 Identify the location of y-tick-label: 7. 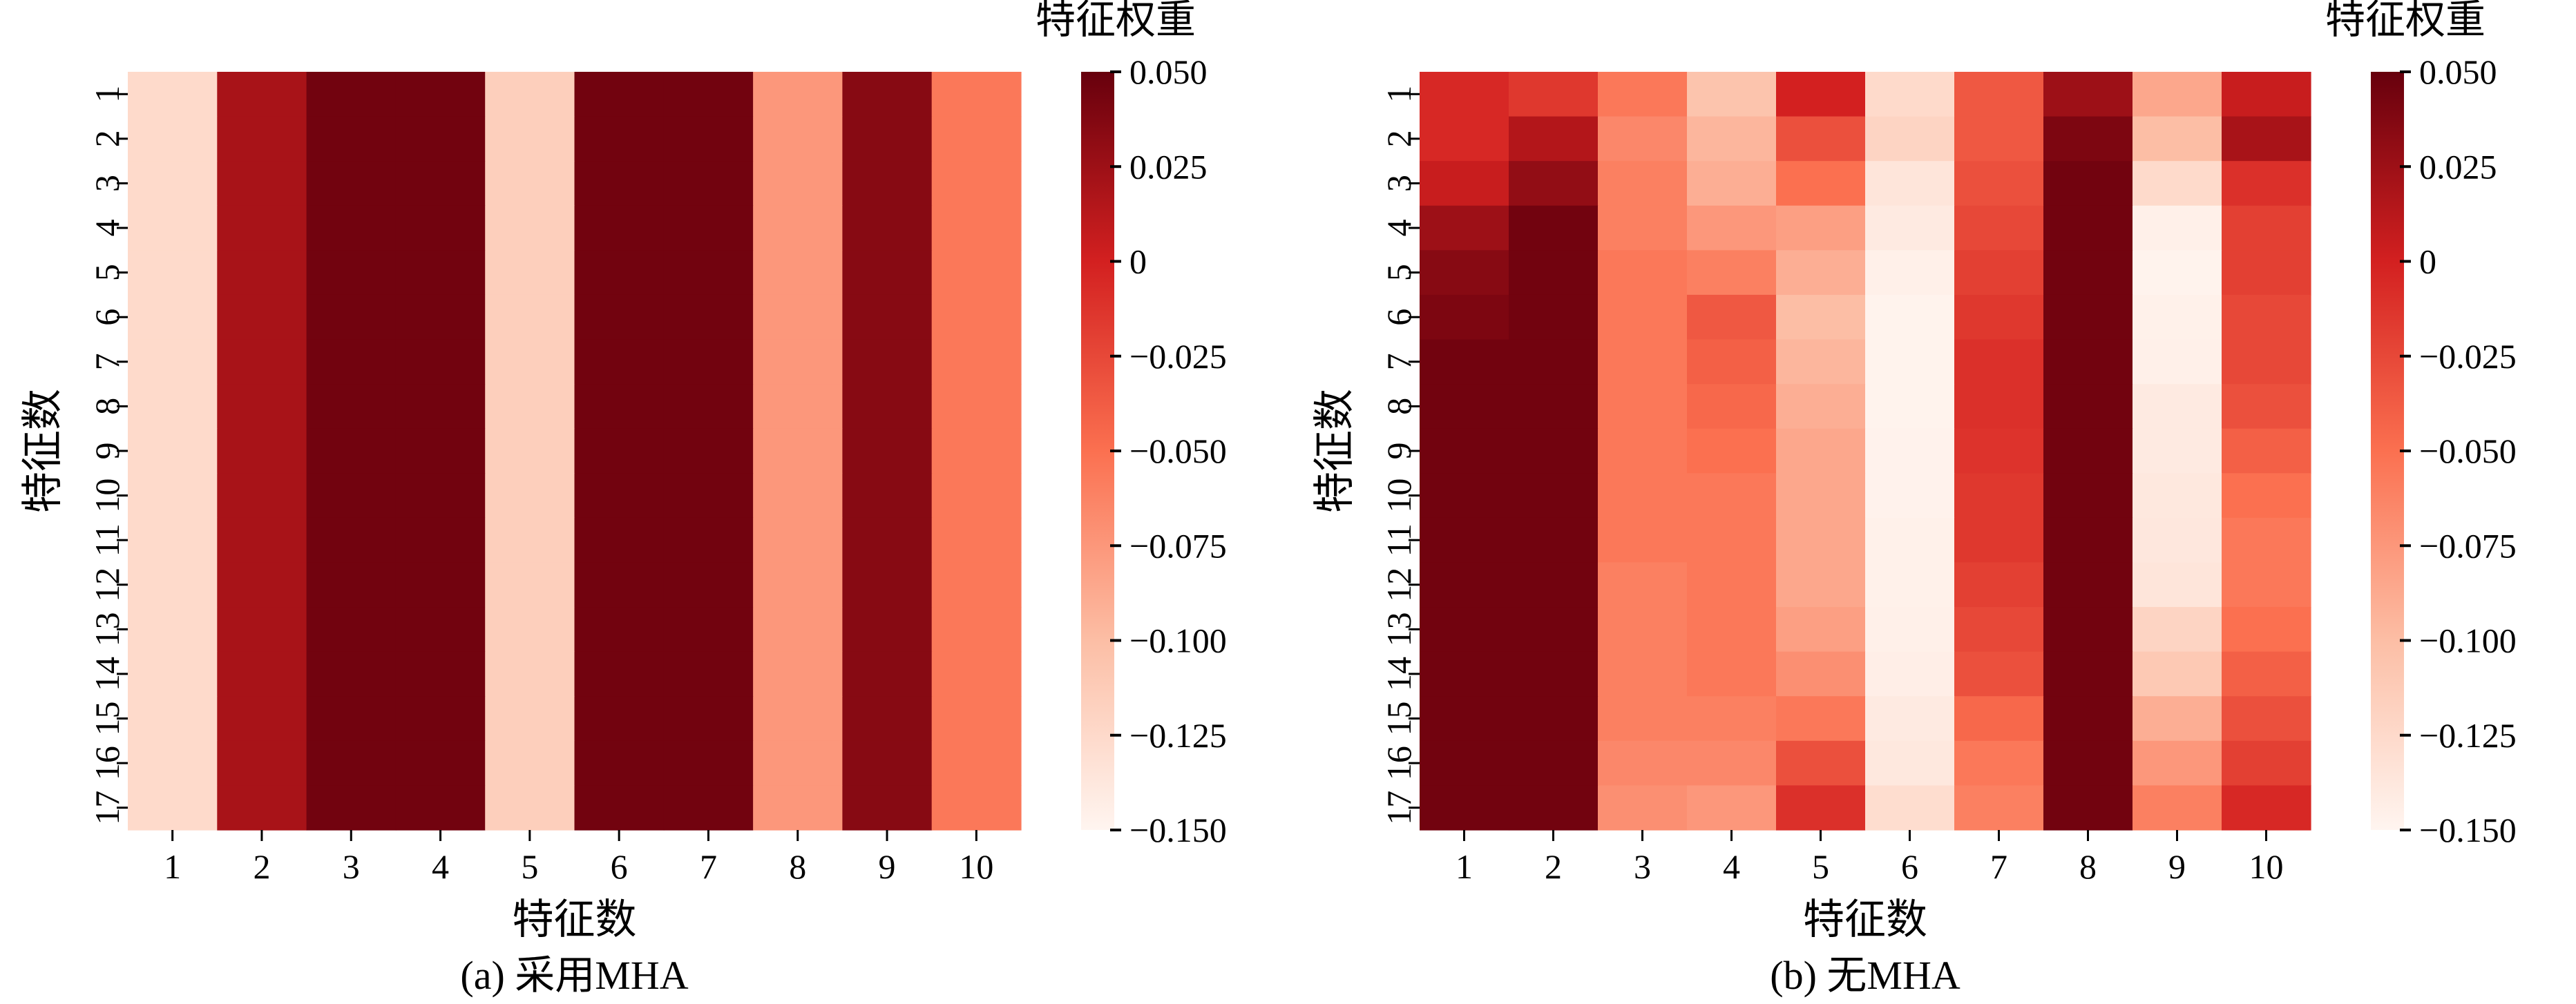
(107, 361).